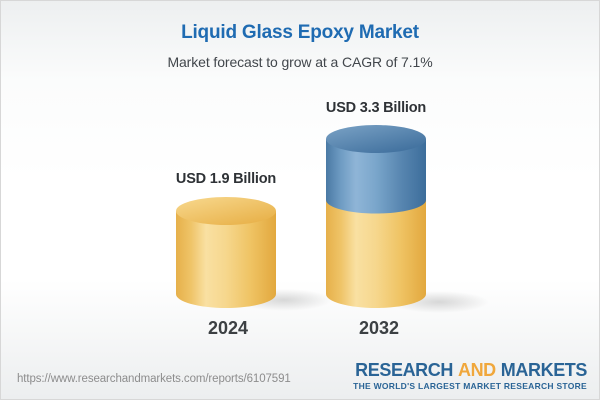  I want to click on bar-2032-bottom-face, so click(376, 294).